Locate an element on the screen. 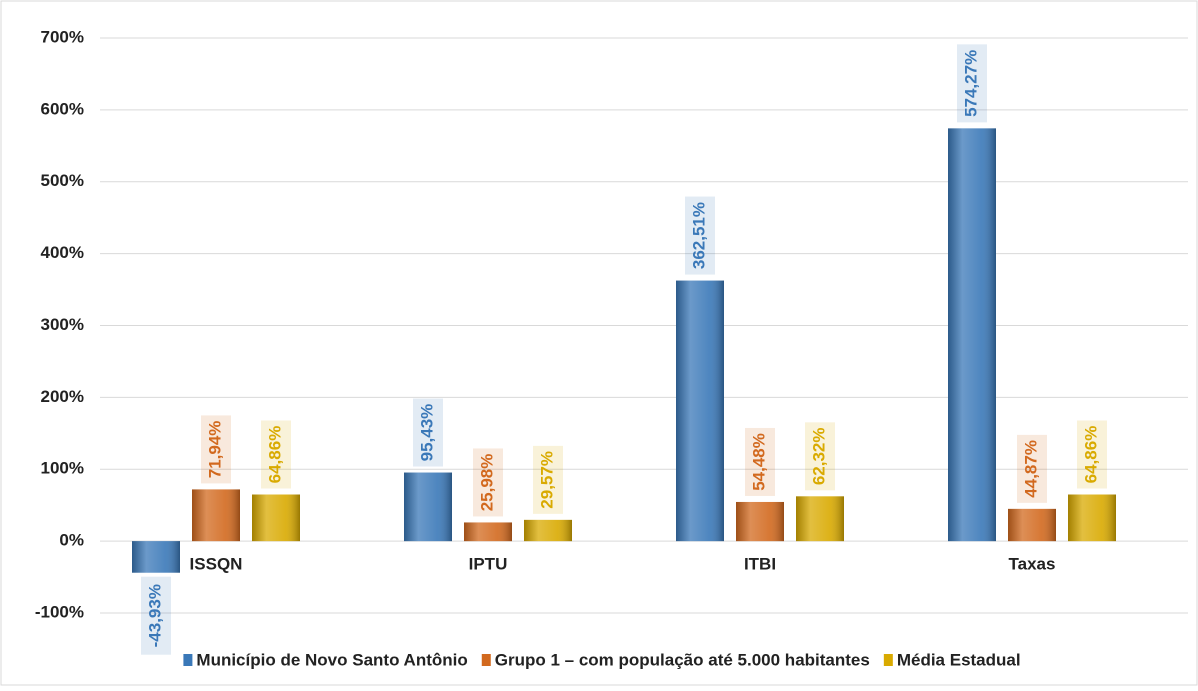 The width and height of the screenshot is (1198, 691). value-label: 95,43% is located at coordinates (426, 433).